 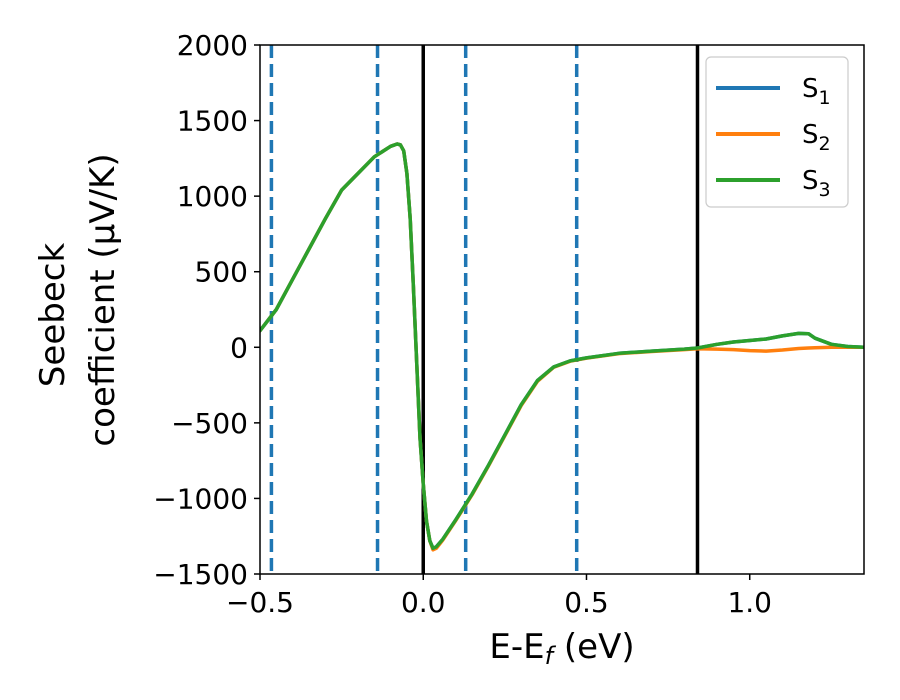 I want to click on x-tick-label: 0.5, so click(x=586, y=602).